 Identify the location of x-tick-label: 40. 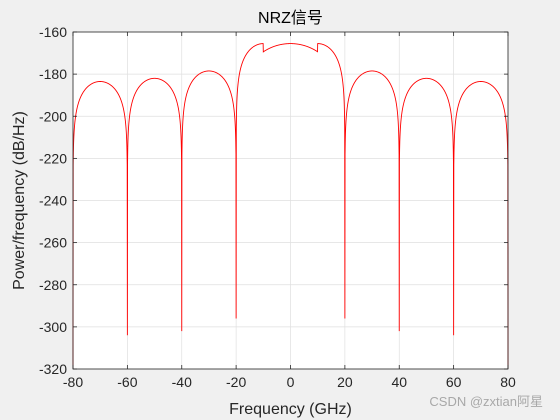
(399, 382).